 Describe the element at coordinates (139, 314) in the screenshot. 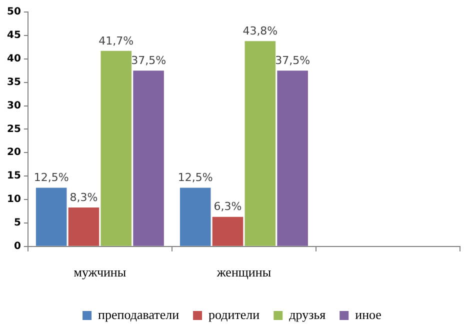

I see `legend-label: преподаватели` at that location.